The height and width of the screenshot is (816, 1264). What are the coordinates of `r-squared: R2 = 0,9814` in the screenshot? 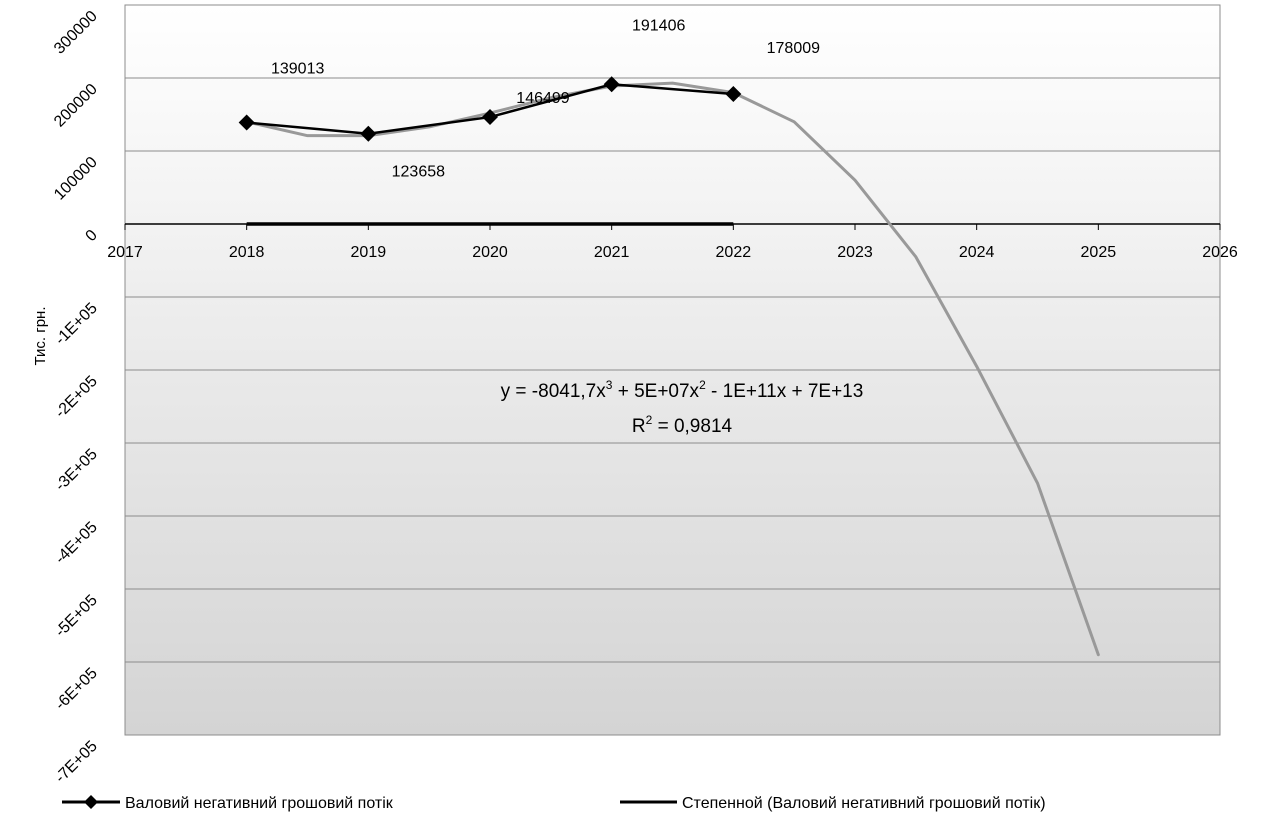 It's located at (682, 425).